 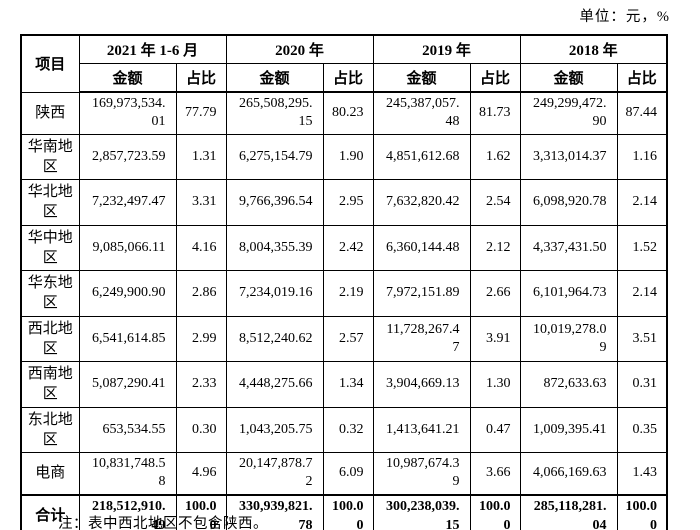 What do you see at coordinates (421, 113) in the screenshot?
I see `amount-cell: 245,387,057.48` at bounding box center [421, 113].